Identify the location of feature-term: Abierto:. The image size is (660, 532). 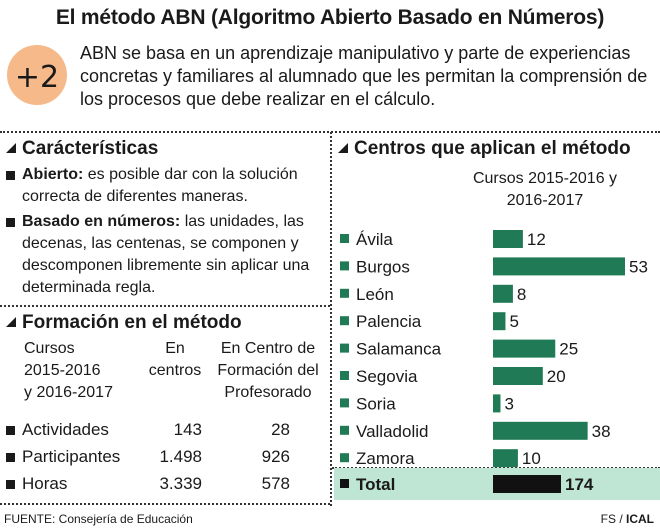
(53, 174).